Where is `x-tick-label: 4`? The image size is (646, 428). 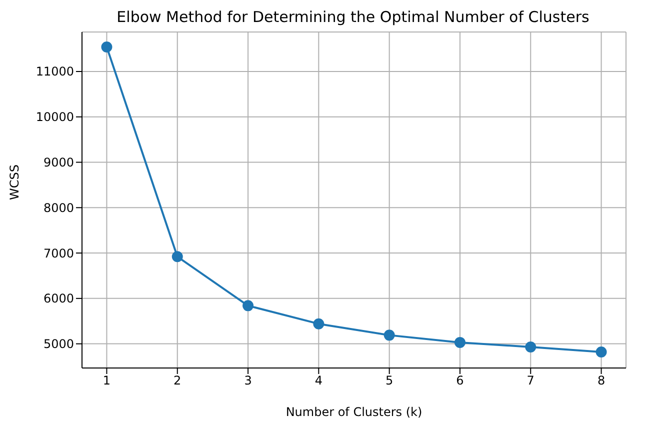
x-tick-label: 4 is located at coordinates (318, 381).